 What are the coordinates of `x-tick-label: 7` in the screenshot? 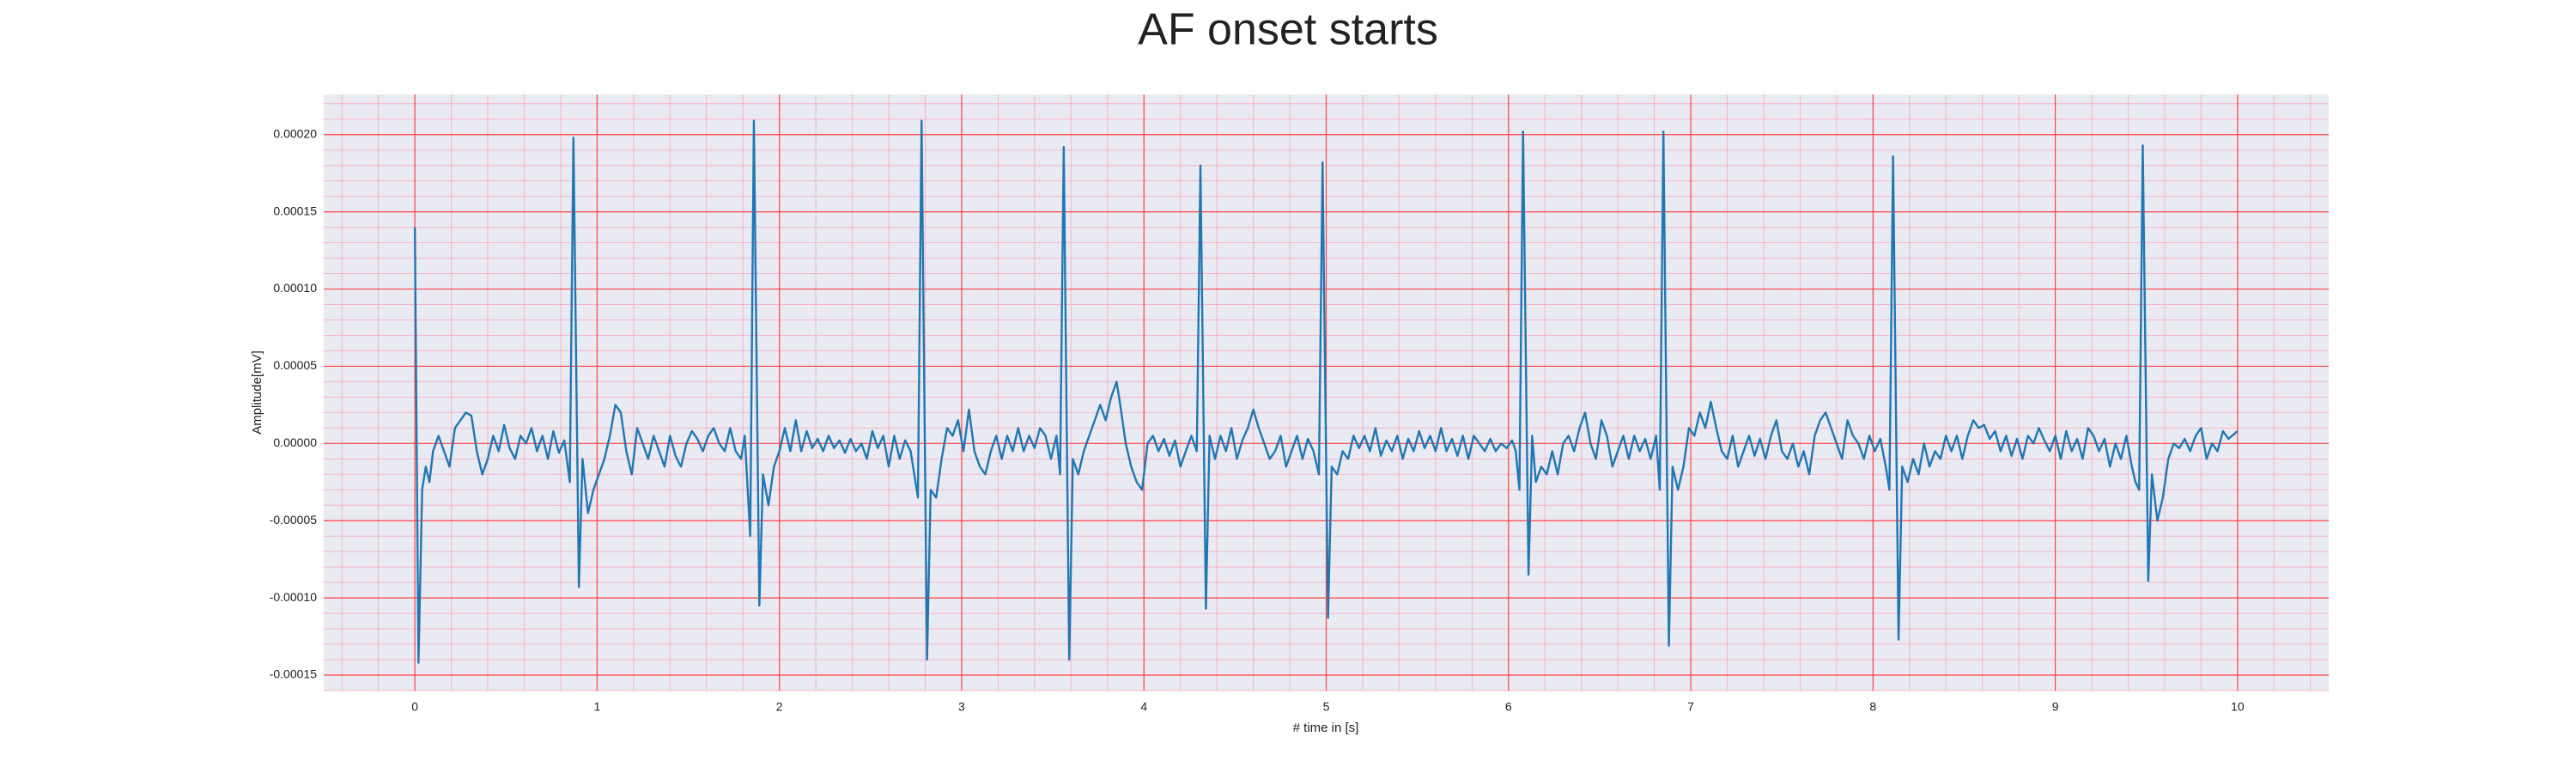 It's located at (1690, 707).